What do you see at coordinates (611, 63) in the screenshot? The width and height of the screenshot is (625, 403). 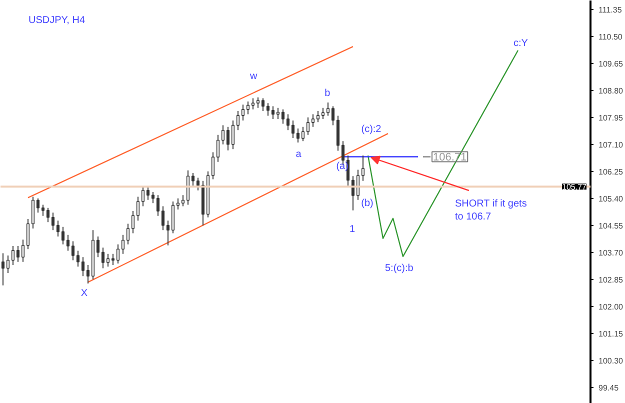 I see `y-tick-label: 109.65` at bounding box center [611, 63].